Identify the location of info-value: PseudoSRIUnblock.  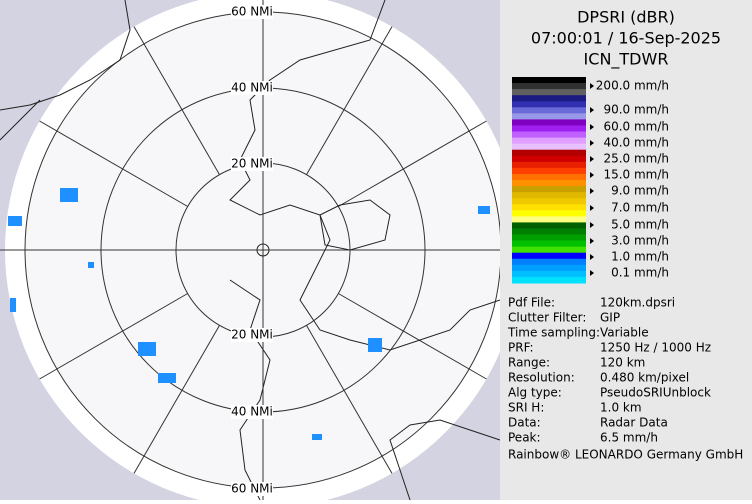
(655, 393).